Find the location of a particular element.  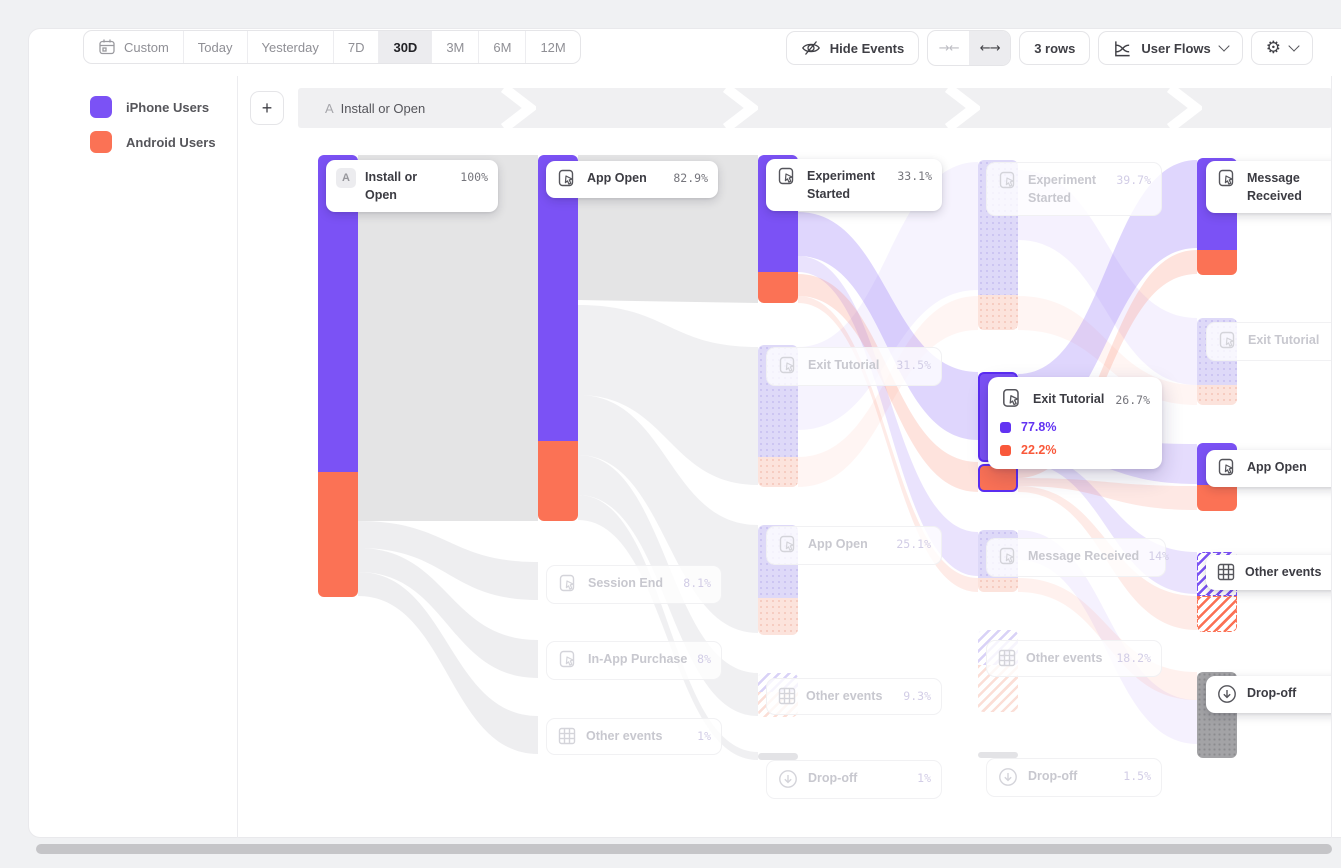

date-range-label: 3M is located at coordinates (455, 47).